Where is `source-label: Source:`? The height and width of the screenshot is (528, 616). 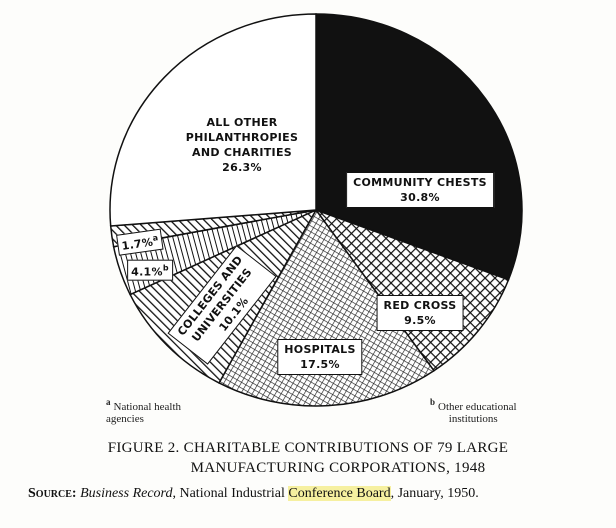 source-label: Source: is located at coordinates (52, 493).